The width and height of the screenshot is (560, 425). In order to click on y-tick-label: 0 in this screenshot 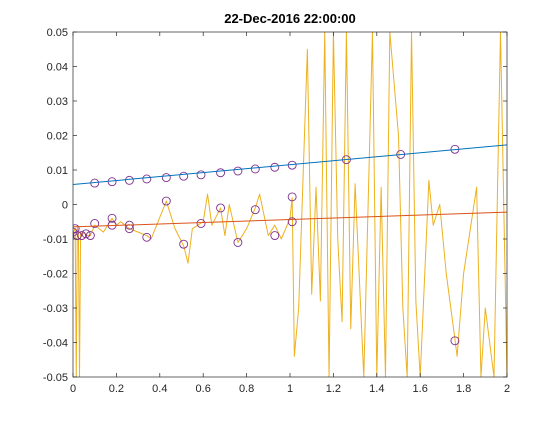, I will do `click(65, 206)`.